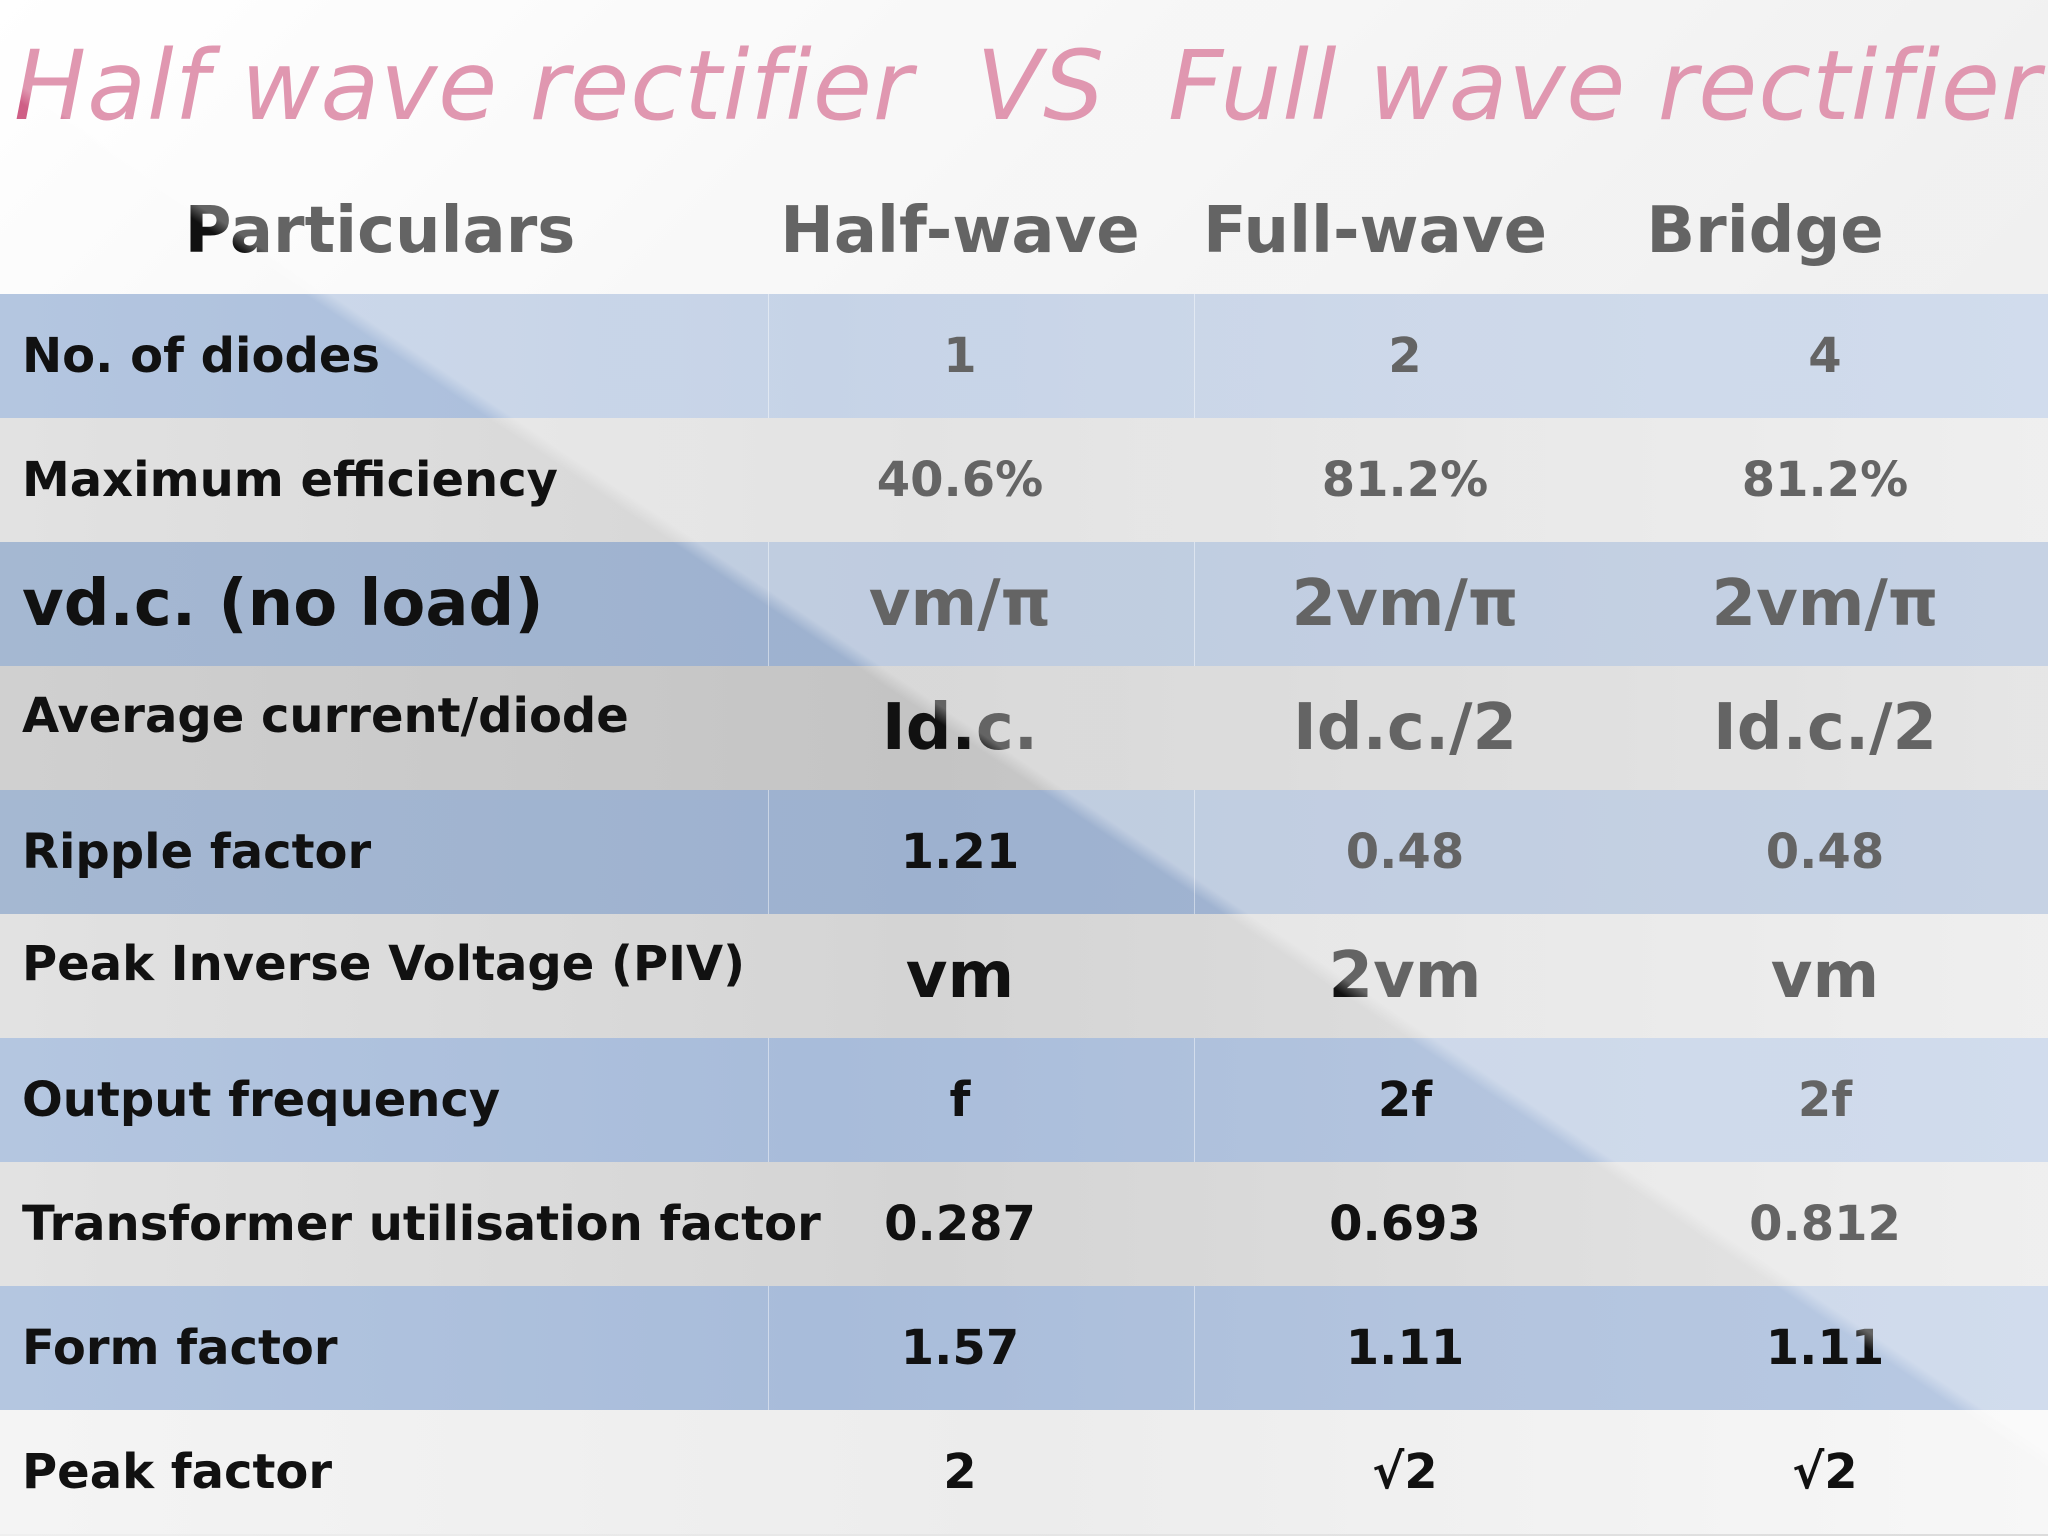 Image resolution: width=2048 pixels, height=1536 pixels. What do you see at coordinates (1825, 604) in the screenshot?
I see `bridge-value: 2vm/π` at bounding box center [1825, 604].